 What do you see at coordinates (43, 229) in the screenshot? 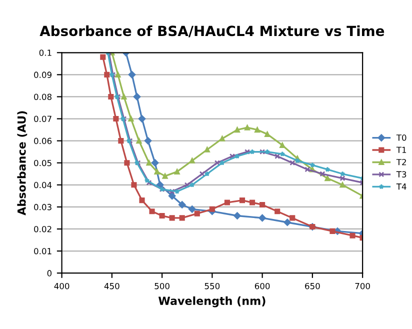
I see `y-tick-label: 0.02` at bounding box center [43, 229].